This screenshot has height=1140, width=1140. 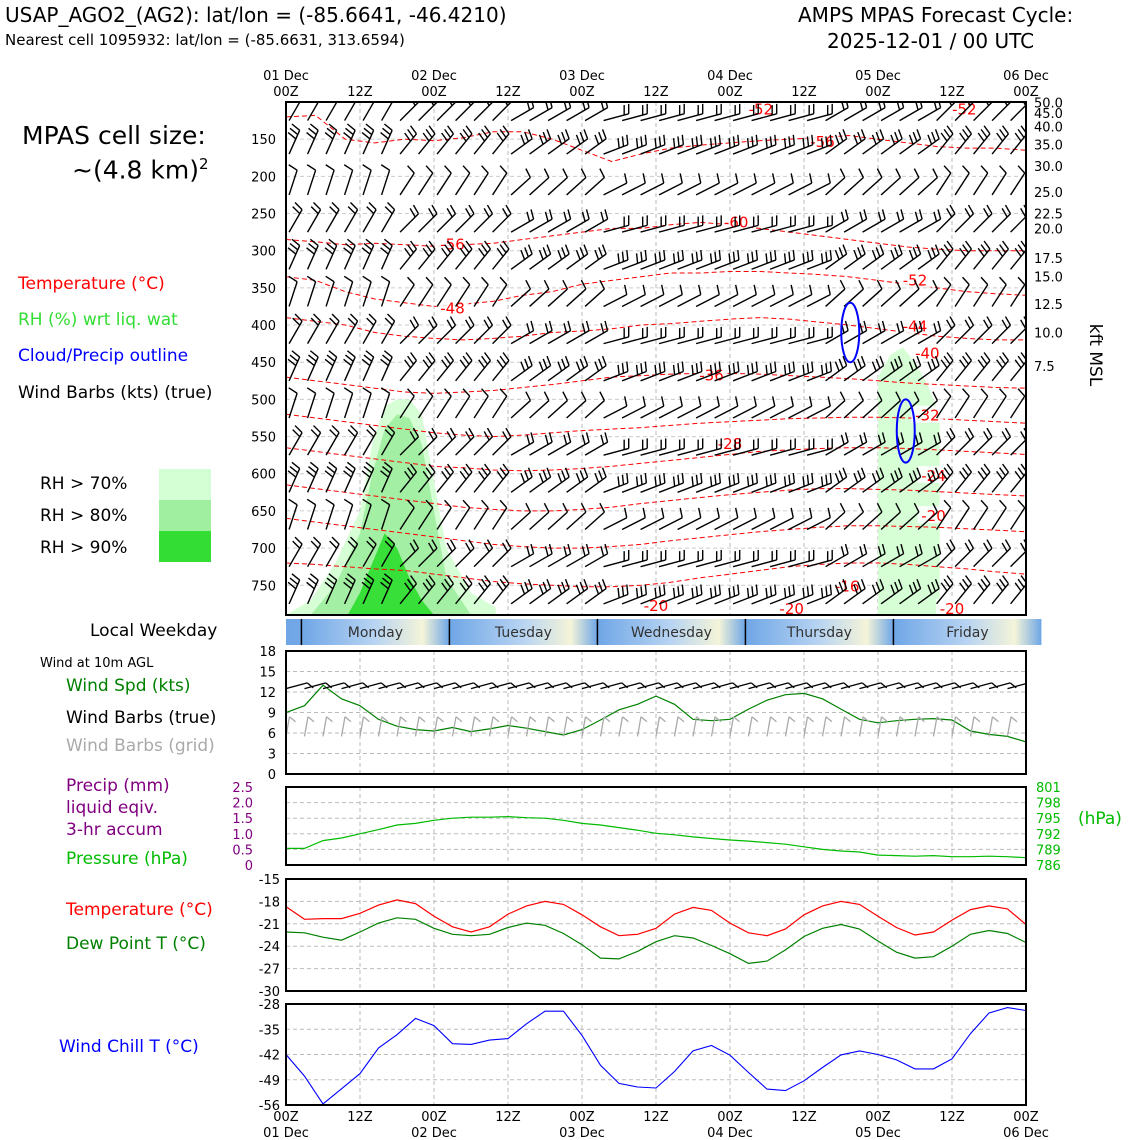 I want to click on top-hour-label: 00Z, so click(x=434, y=92).